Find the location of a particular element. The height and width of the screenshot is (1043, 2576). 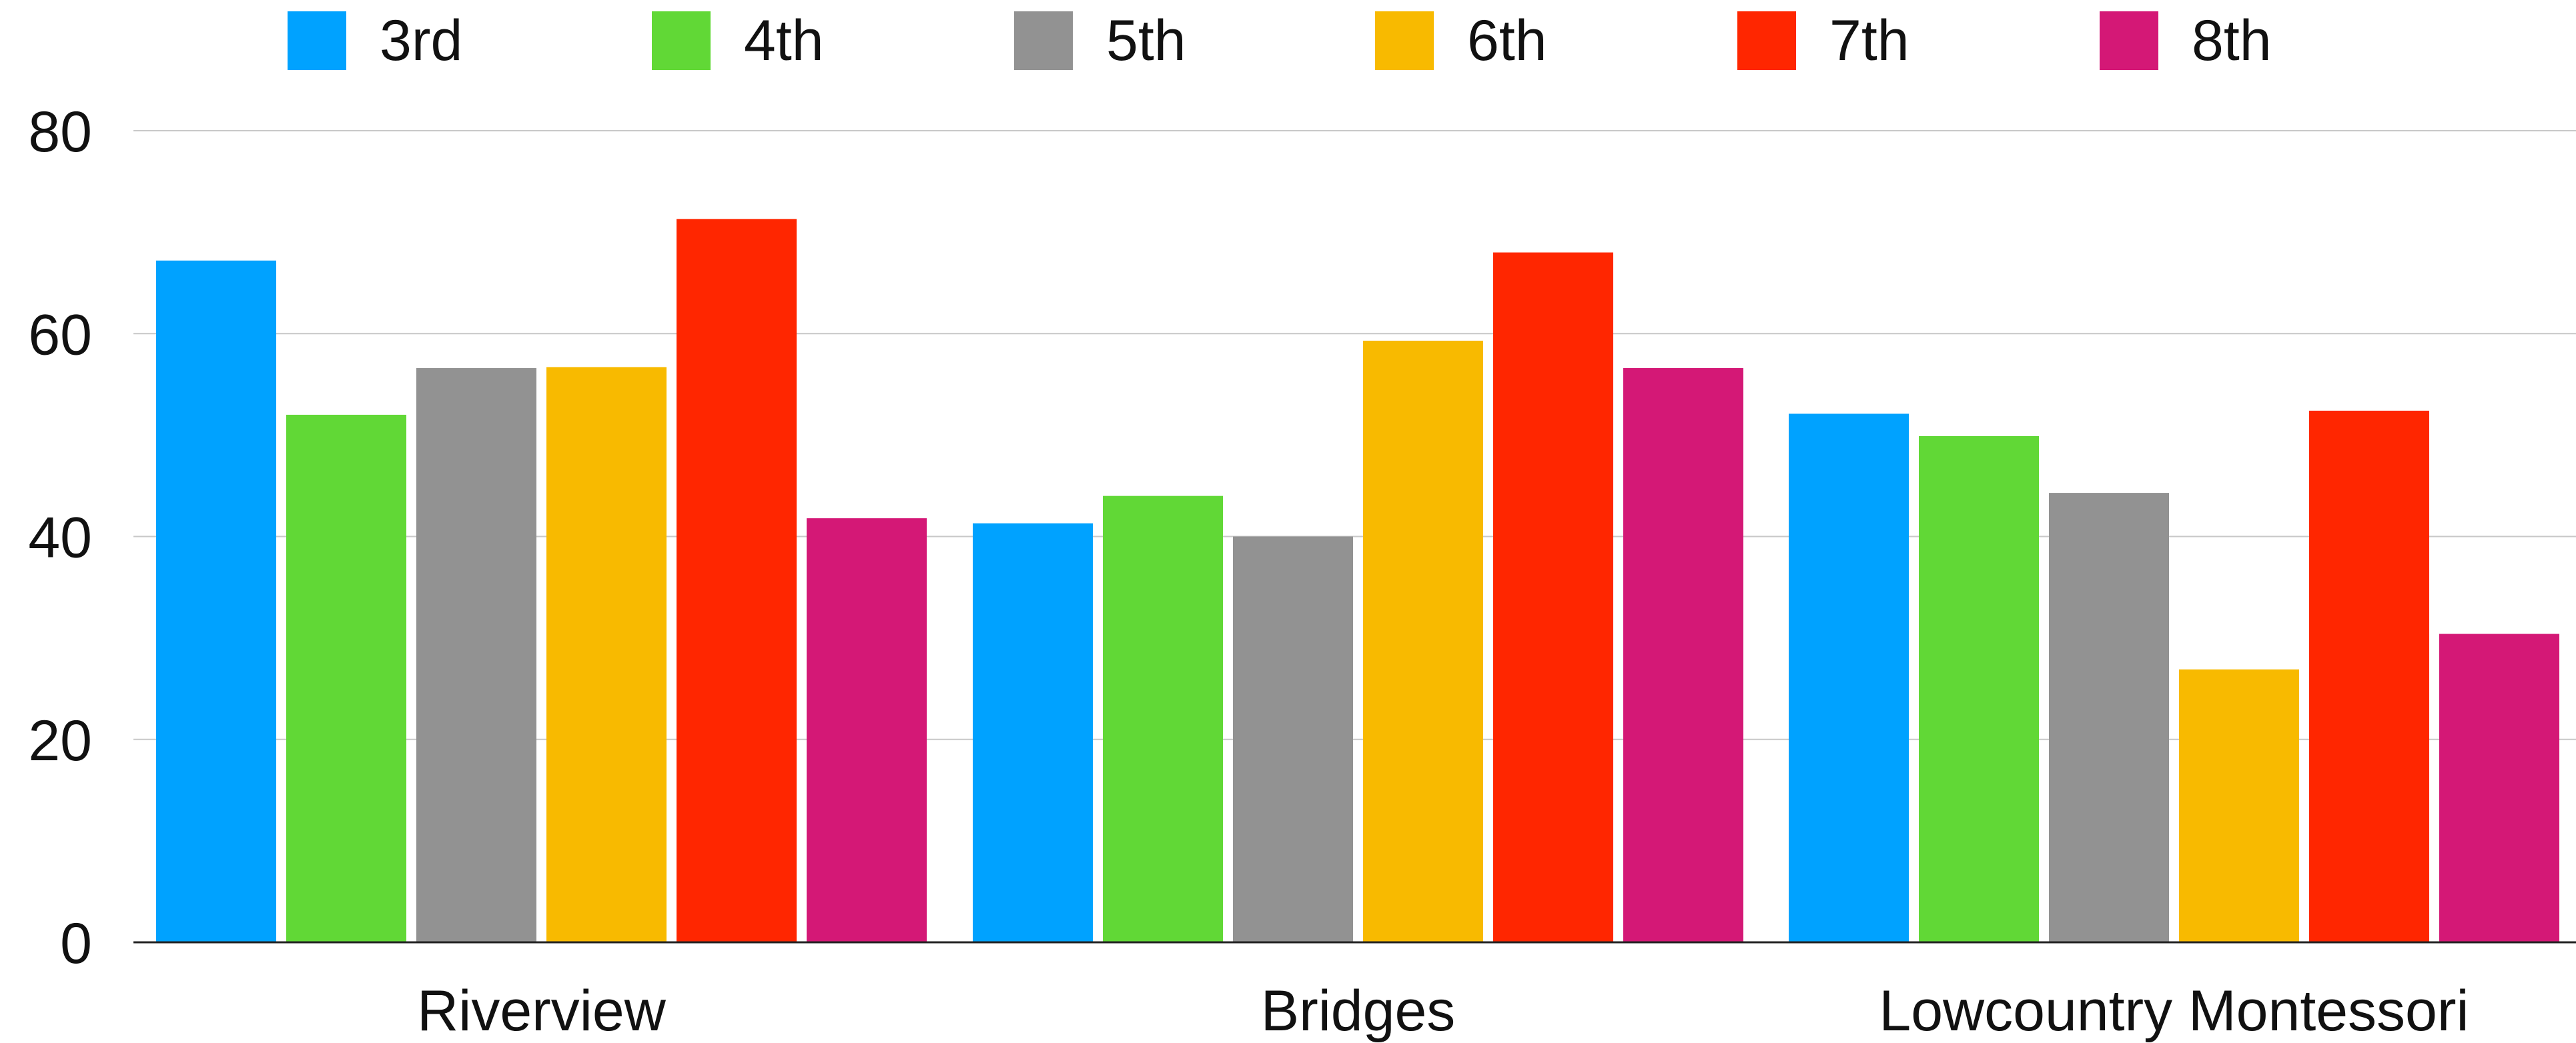

legend: 3rd 4th 5th 6th 7th 8th is located at coordinates (1280, 41).